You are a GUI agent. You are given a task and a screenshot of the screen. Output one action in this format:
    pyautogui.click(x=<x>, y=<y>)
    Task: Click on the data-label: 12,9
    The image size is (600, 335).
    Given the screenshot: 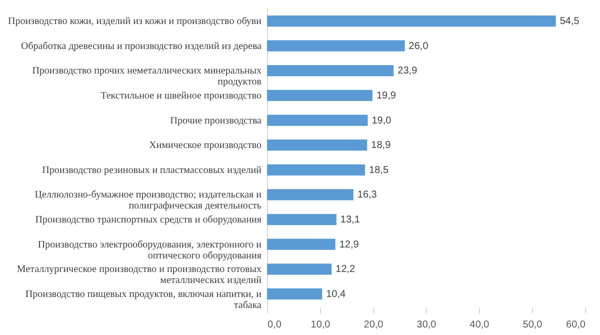 What is the action you would take?
    pyautogui.click(x=349, y=244)
    